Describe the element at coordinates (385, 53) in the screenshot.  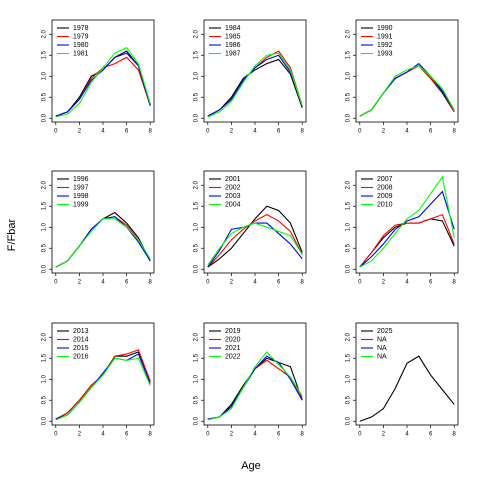
I see `legend-label: 1993` at that location.